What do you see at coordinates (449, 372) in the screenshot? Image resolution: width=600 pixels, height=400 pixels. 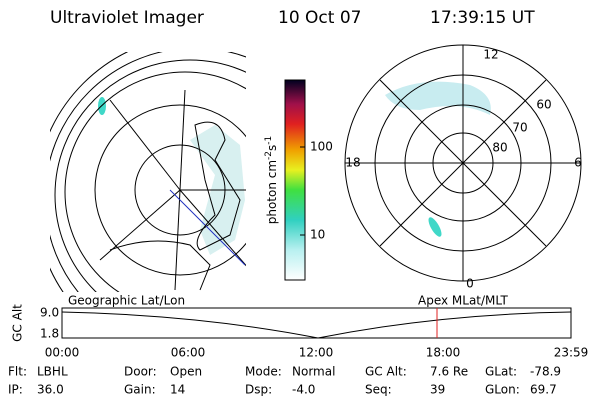 I see `info-value: 7.6 Re` at bounding box center [449, 372].